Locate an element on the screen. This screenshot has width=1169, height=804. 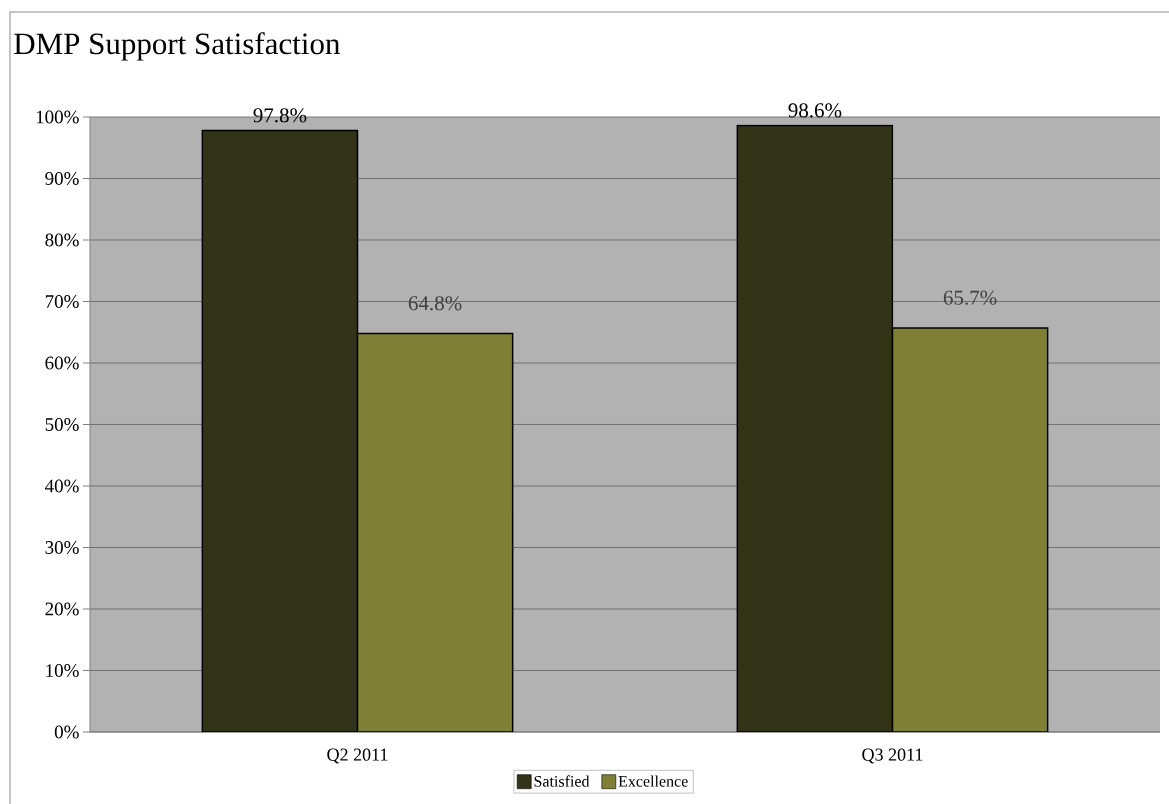
y-tick-label: 40% is located at coordinates (62, 486).